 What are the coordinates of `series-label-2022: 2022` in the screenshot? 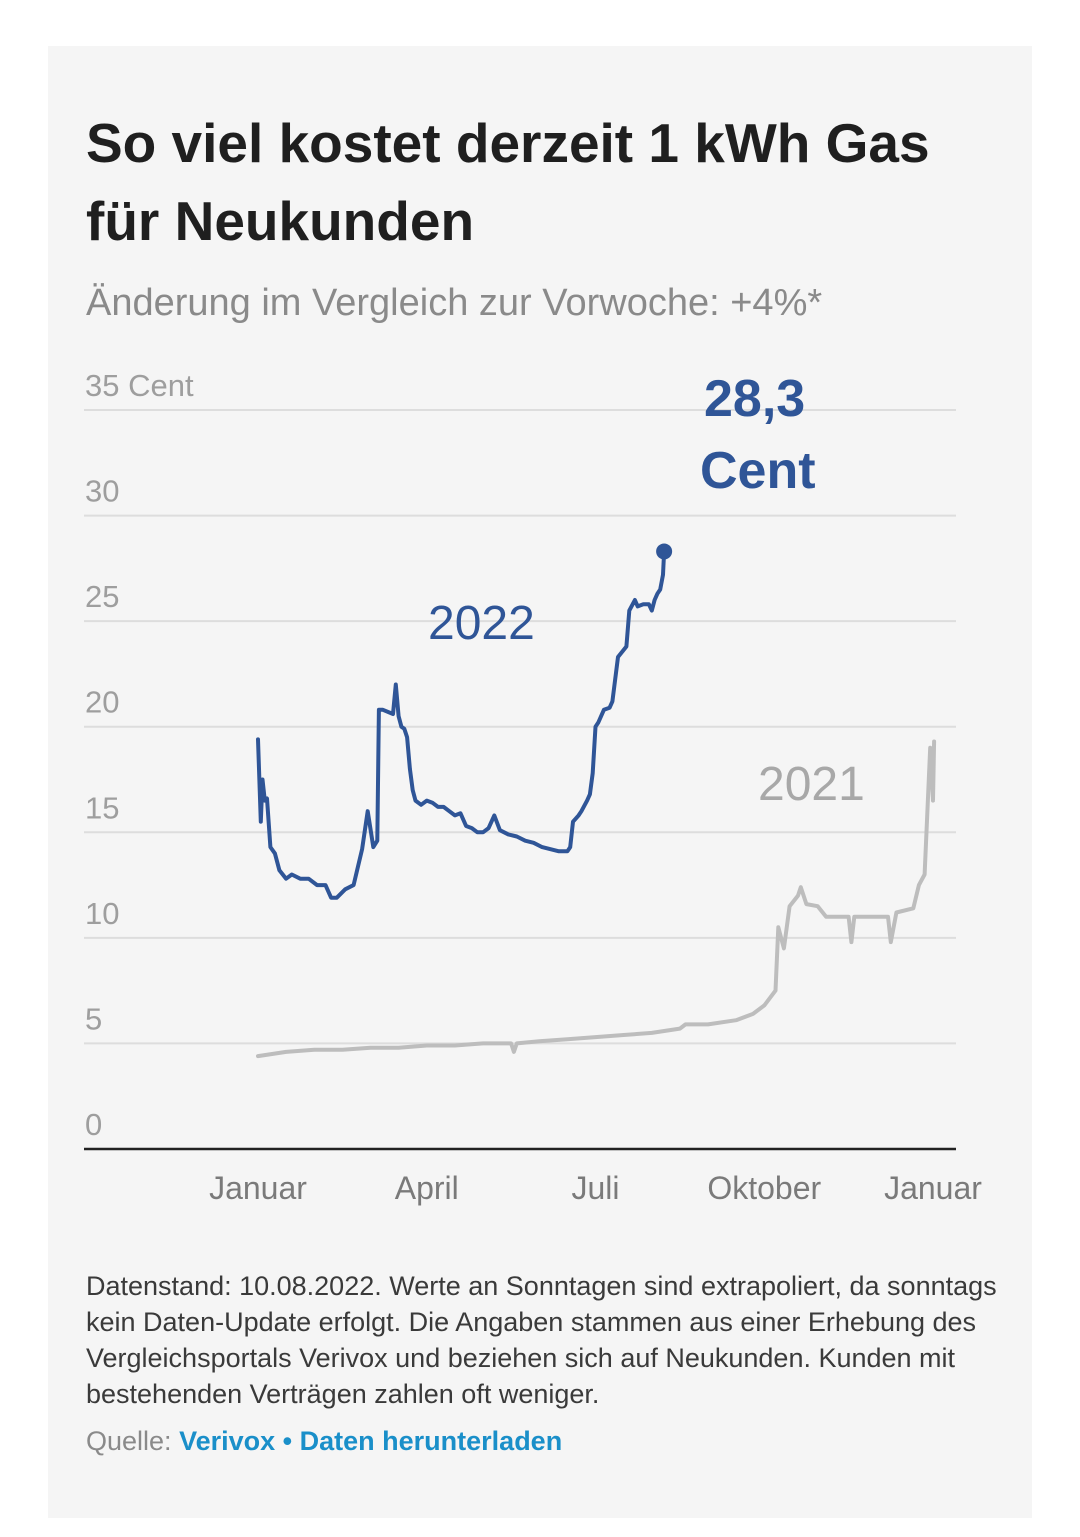 It's located at (481, 623).